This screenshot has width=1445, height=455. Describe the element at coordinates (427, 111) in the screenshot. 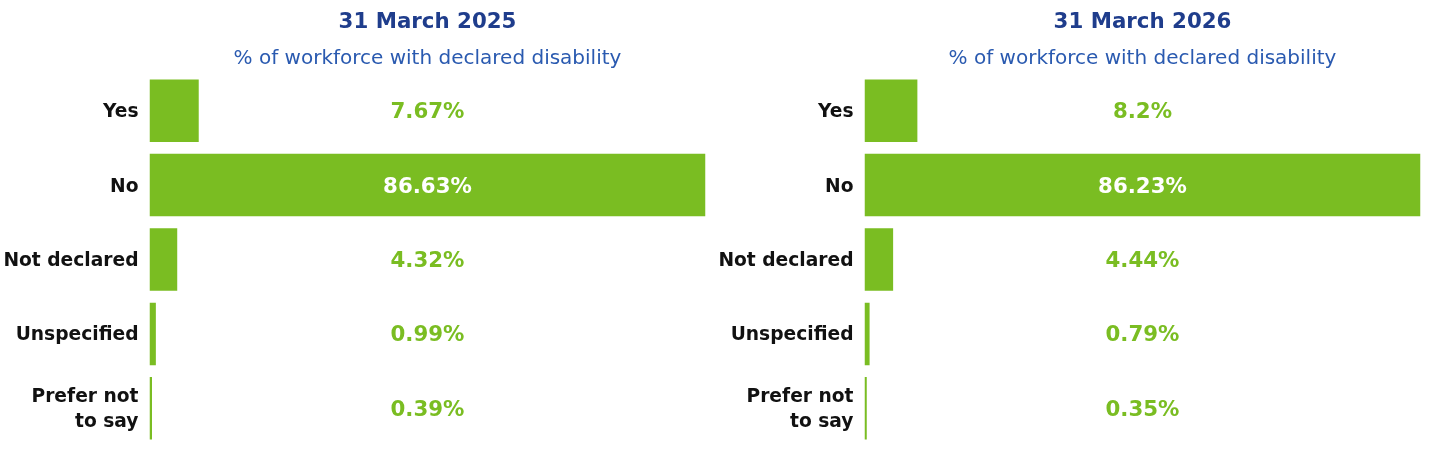

I see `data-label: 7.67%` at that location.